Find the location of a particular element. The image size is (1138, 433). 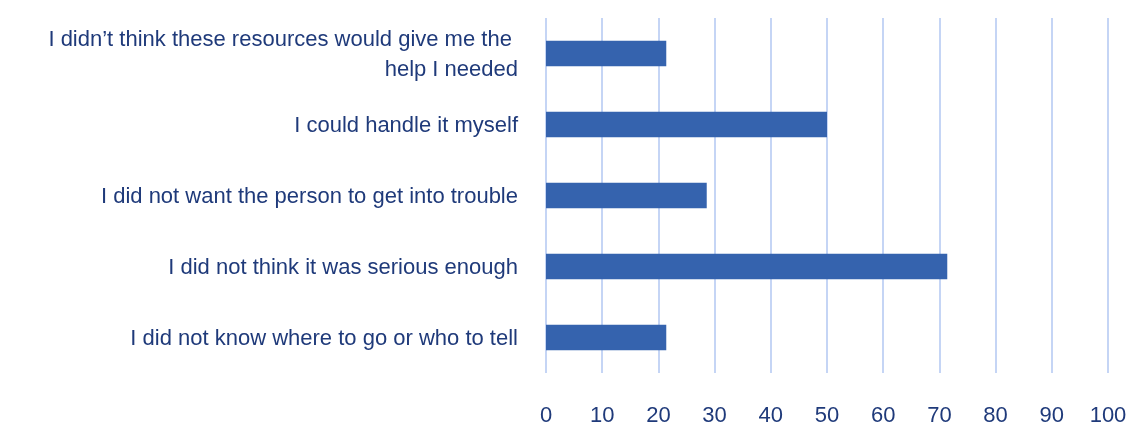

x-tick-label: 90 is located at coordinates (1052, 414).